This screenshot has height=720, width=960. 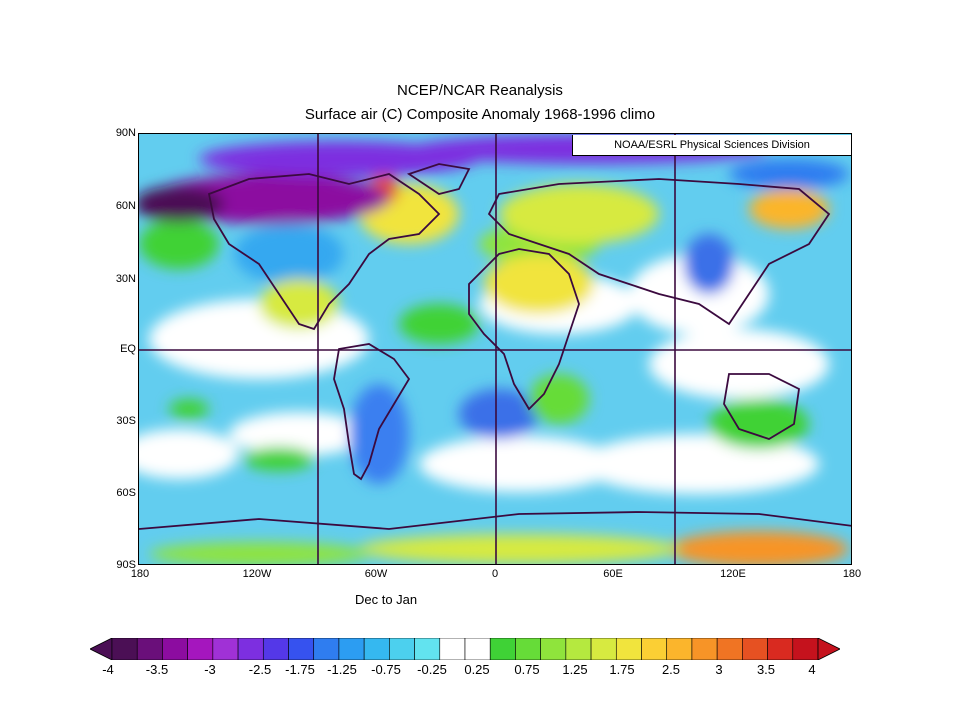 I want to click on lat-label-30n: 30N, so click(x=125, y=279).